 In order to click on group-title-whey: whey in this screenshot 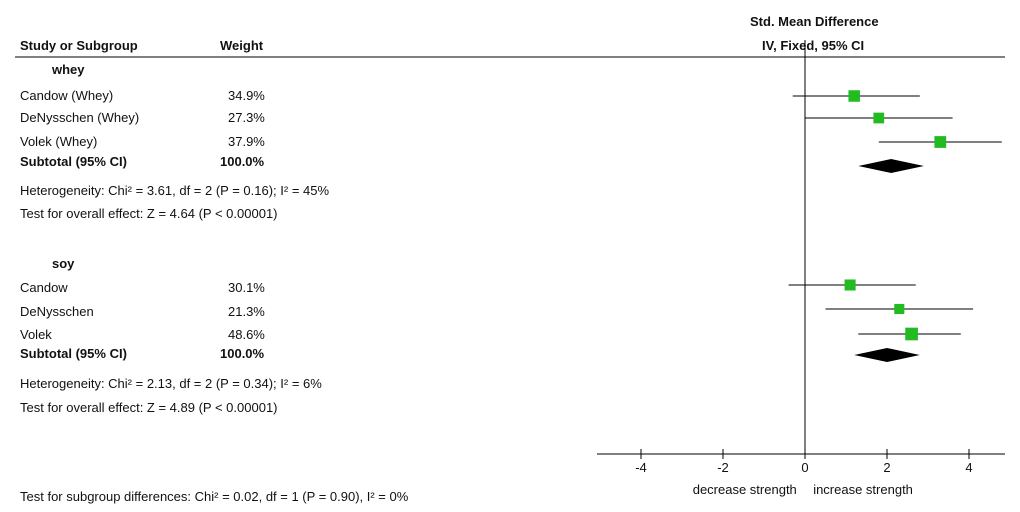, I will do `click(68, 69)`.